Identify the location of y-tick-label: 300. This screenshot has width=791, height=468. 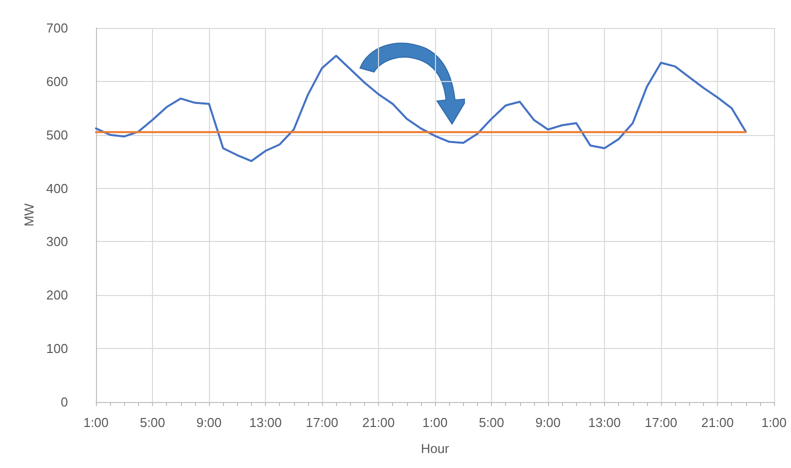
(57, 242).